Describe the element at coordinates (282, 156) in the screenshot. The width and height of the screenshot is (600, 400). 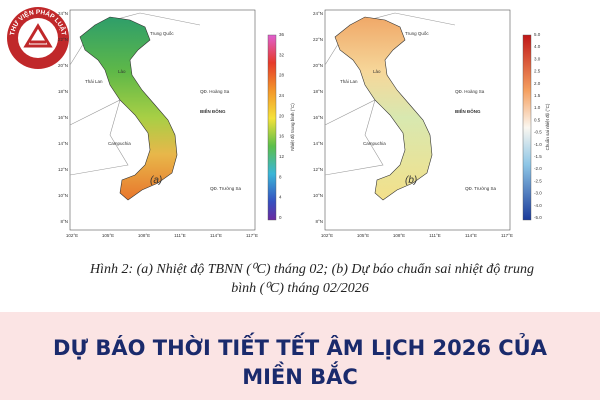
I see `colorbar-tick: 12` at that location.